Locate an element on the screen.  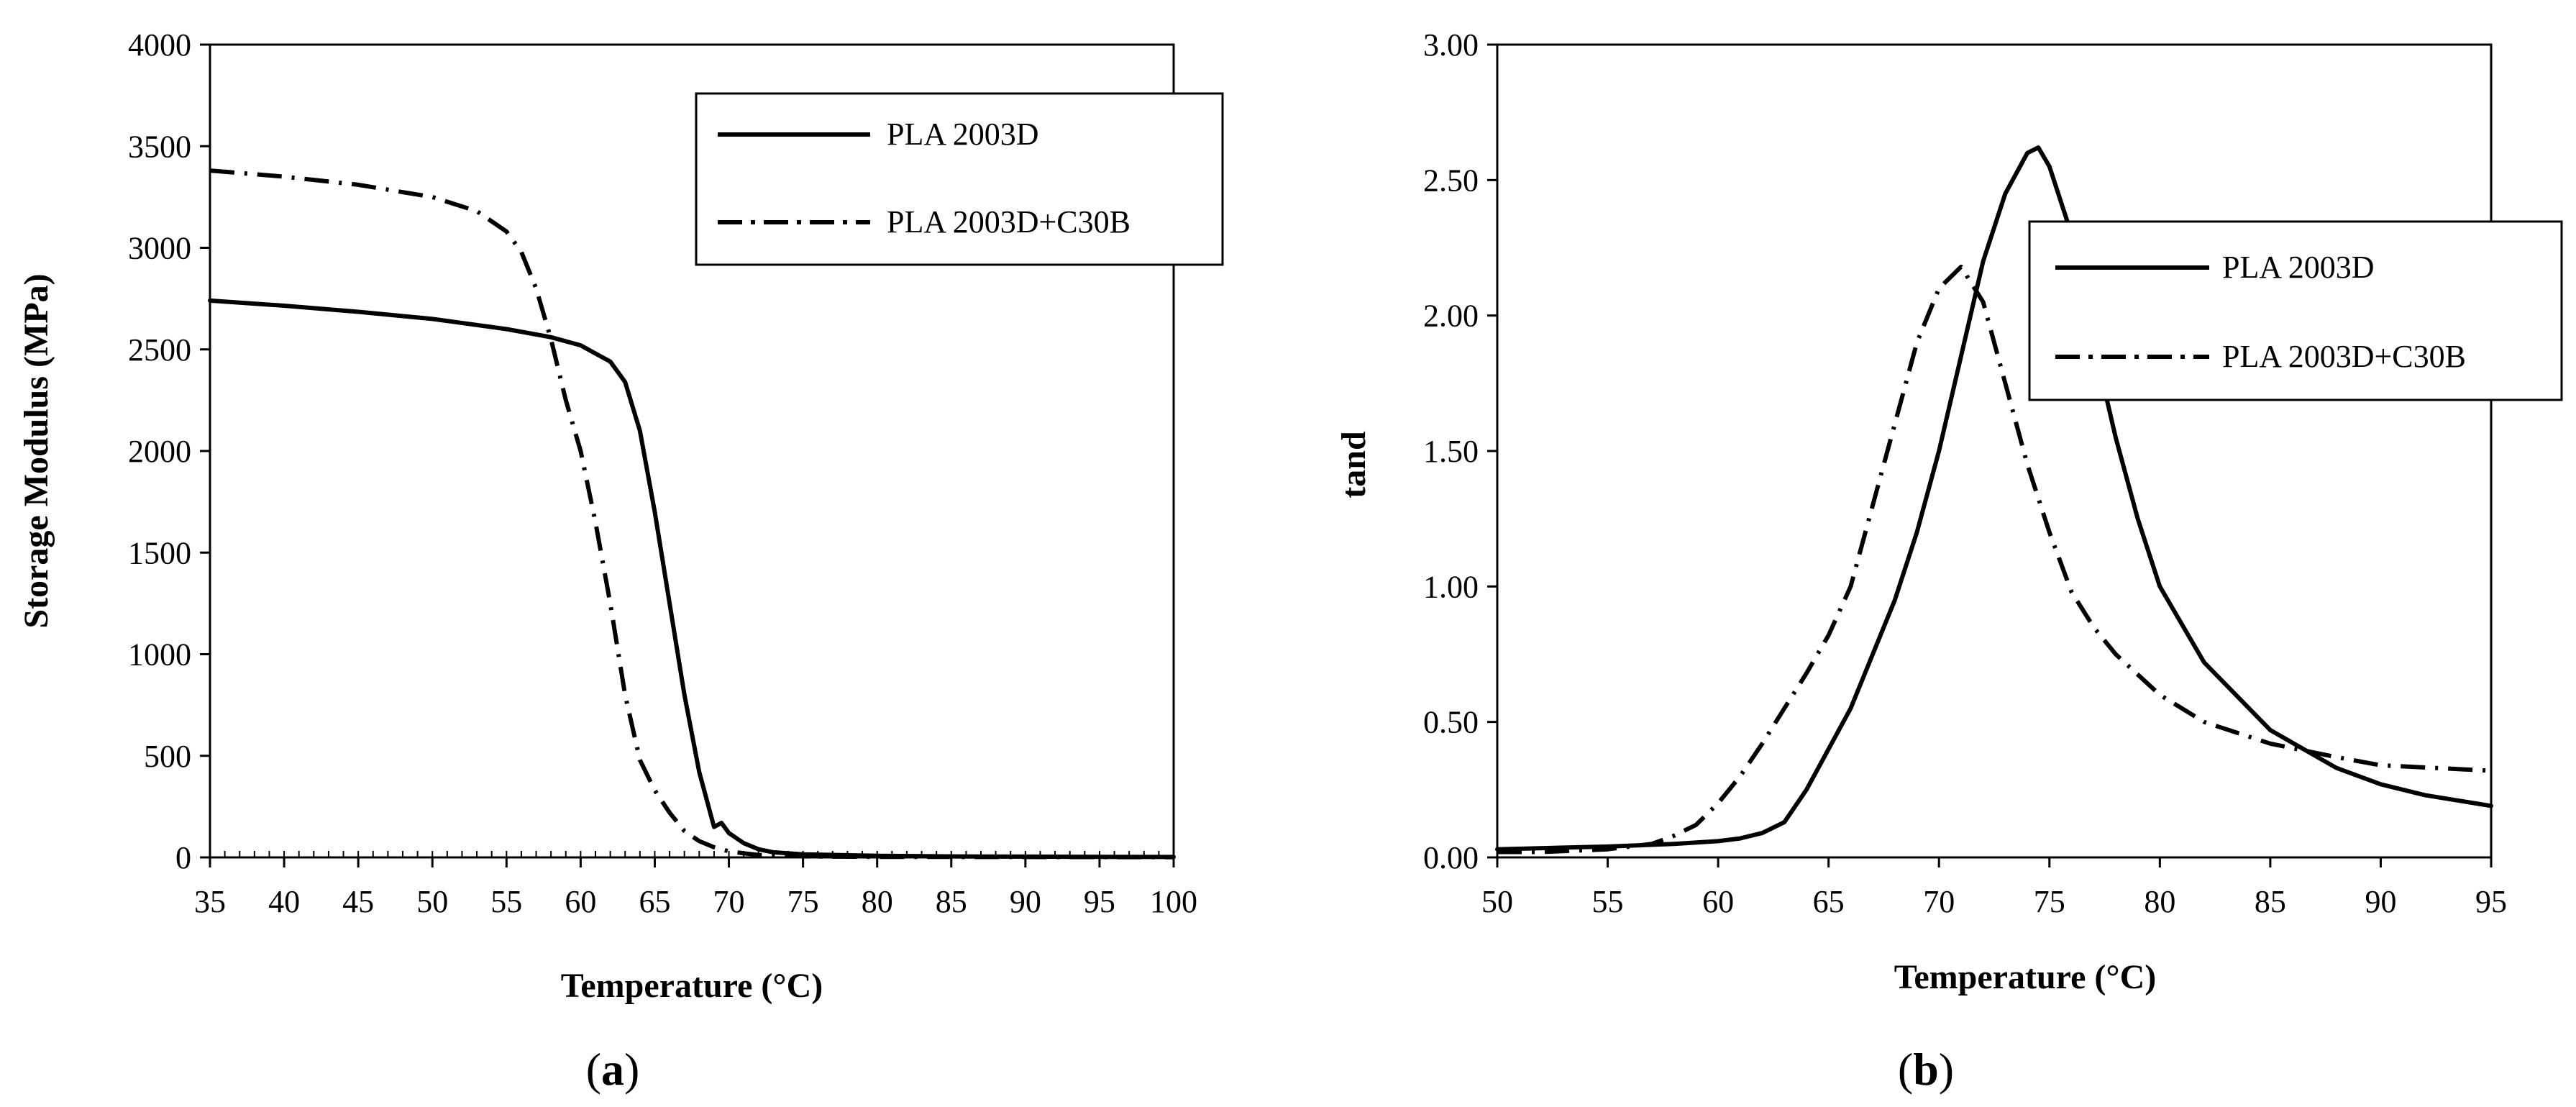
chart-a-y-tick-label: 500 is located at coordinates (167, 756).